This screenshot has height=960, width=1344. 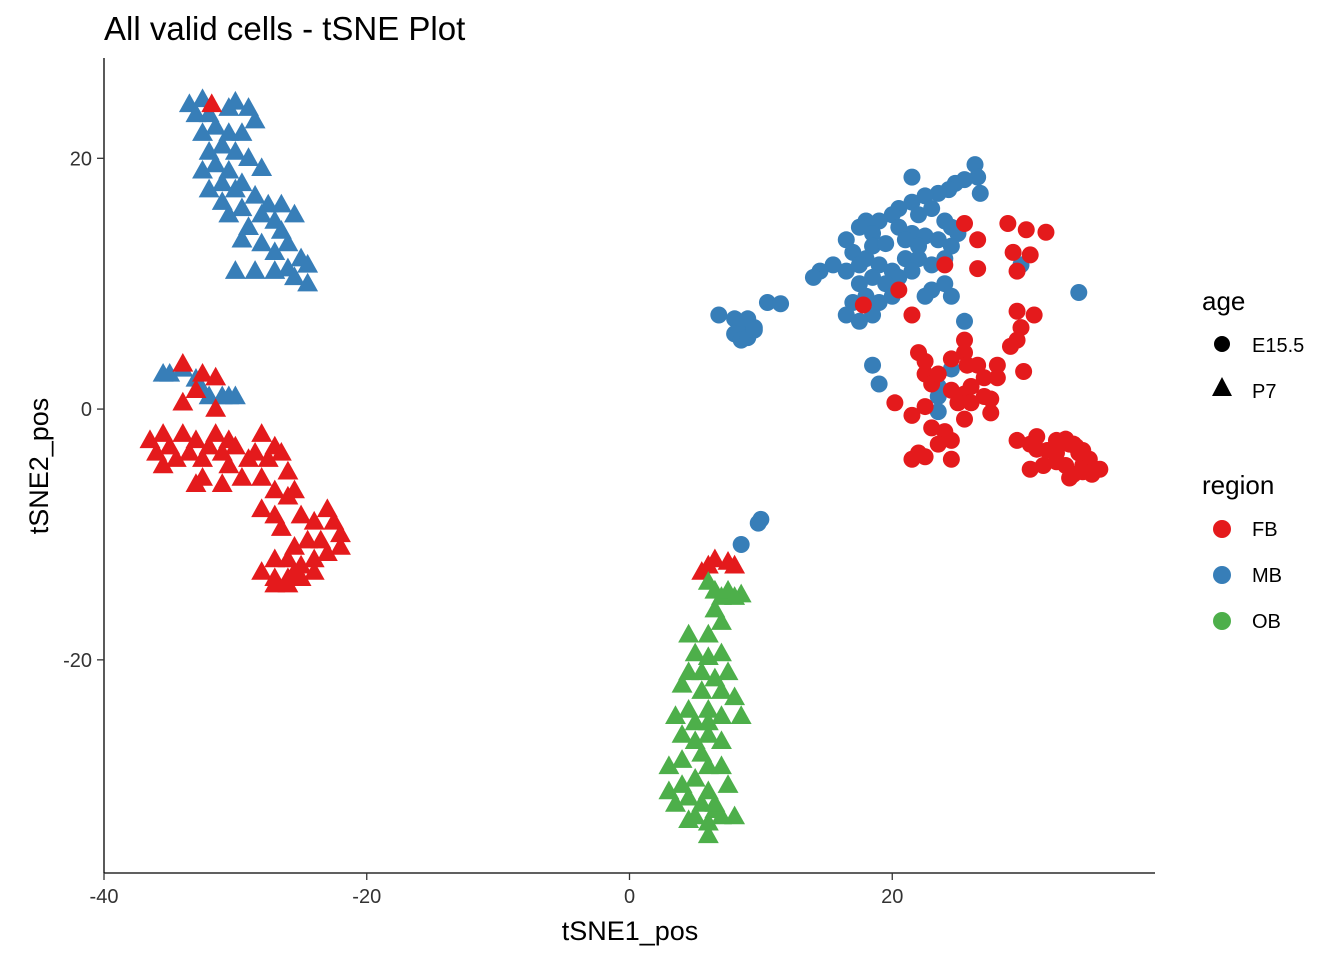 I want to click on legend: age E15.5 P7 region FB MB OB, so click(x=1253, y=459).